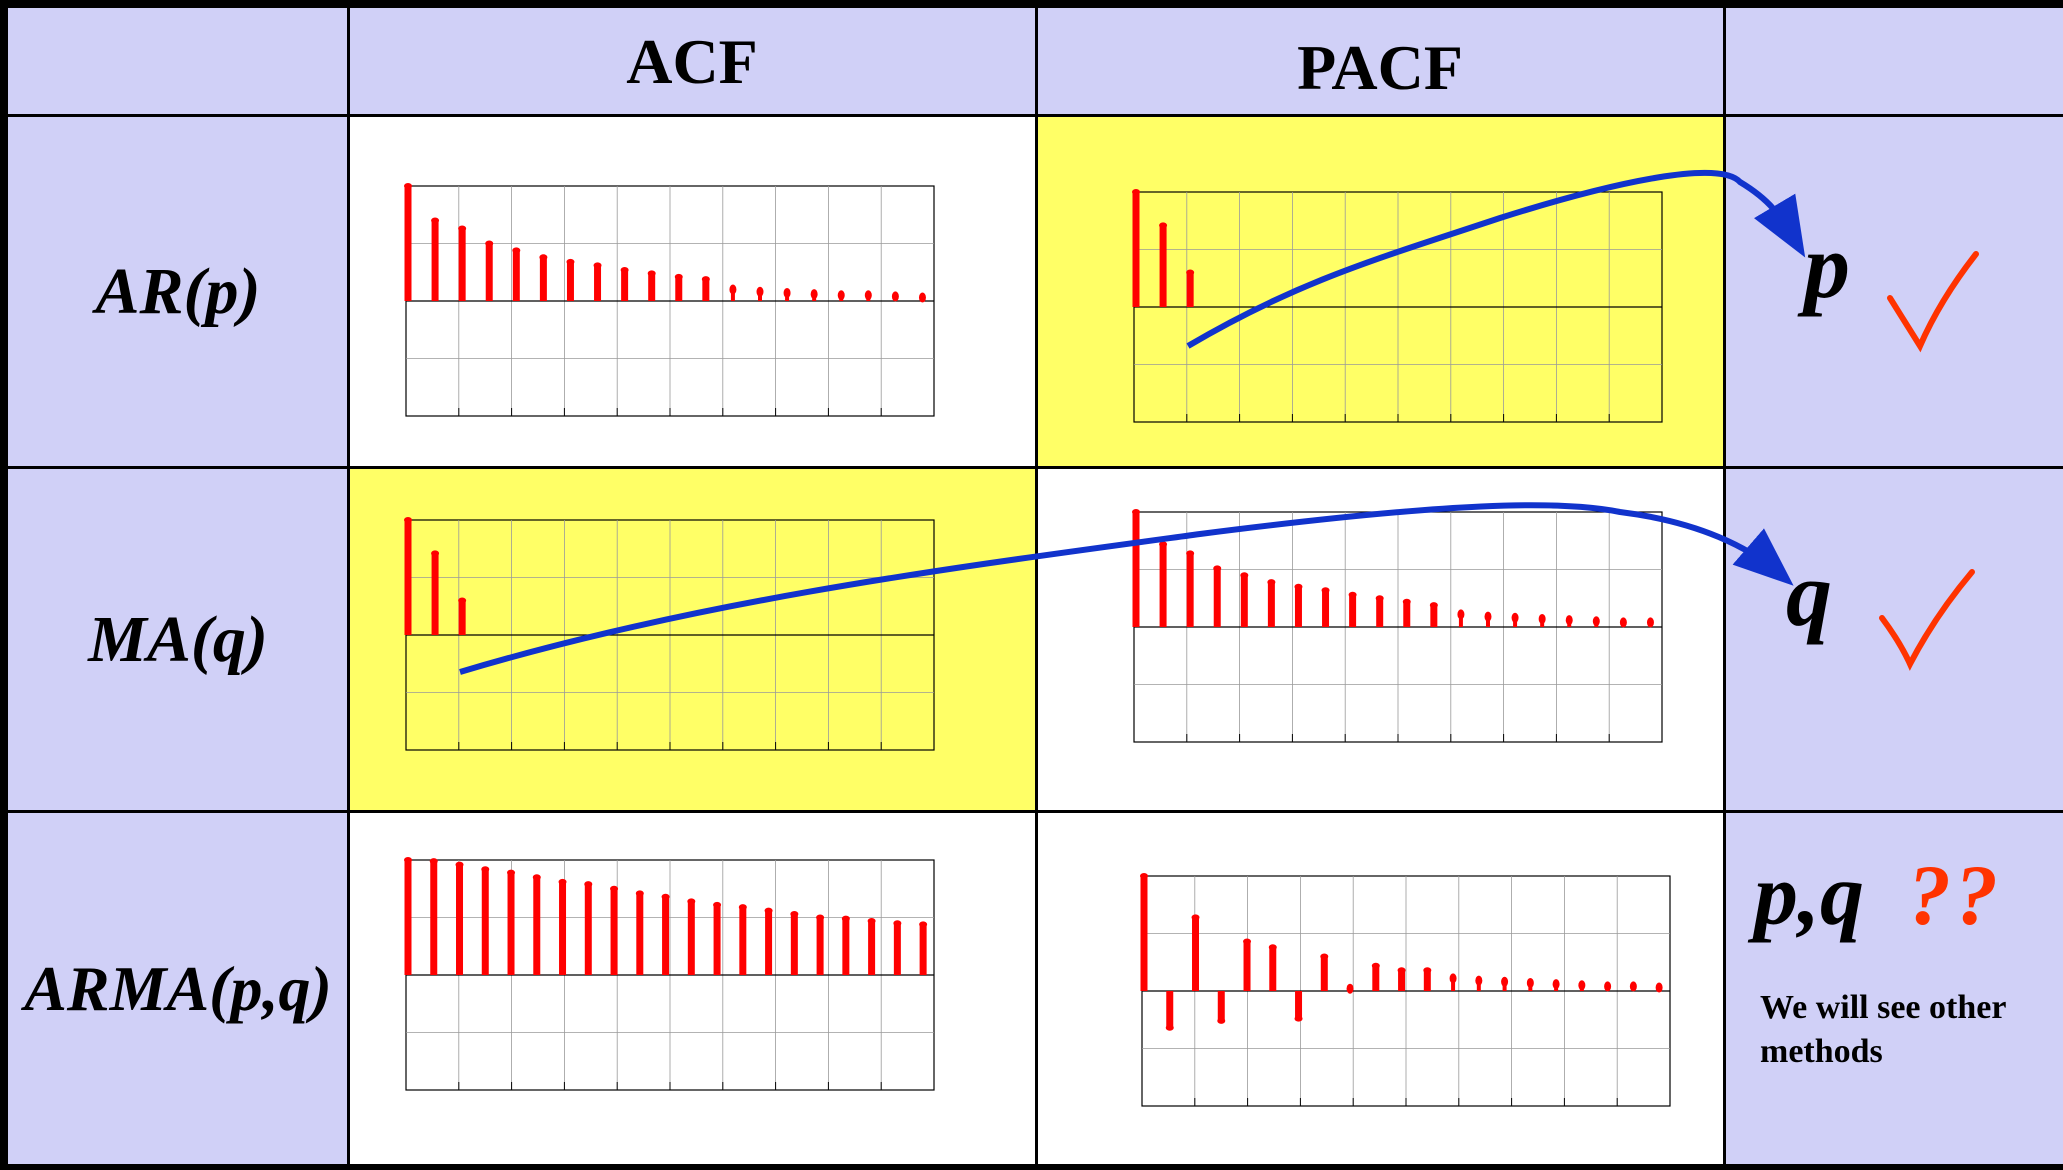 Image resolution: width=2063 pixels, height=1170 pixels. Describe the element at coordinates (1927, 620) in the screenshot. I see `check-icon-ma` at that location.